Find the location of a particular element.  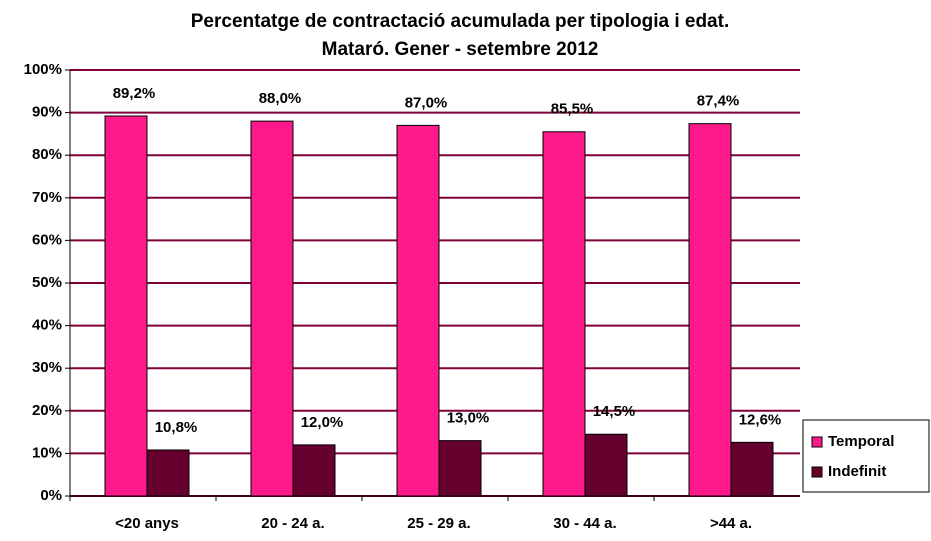

y-tick-label: 80% is located at coordinates (47, 154).